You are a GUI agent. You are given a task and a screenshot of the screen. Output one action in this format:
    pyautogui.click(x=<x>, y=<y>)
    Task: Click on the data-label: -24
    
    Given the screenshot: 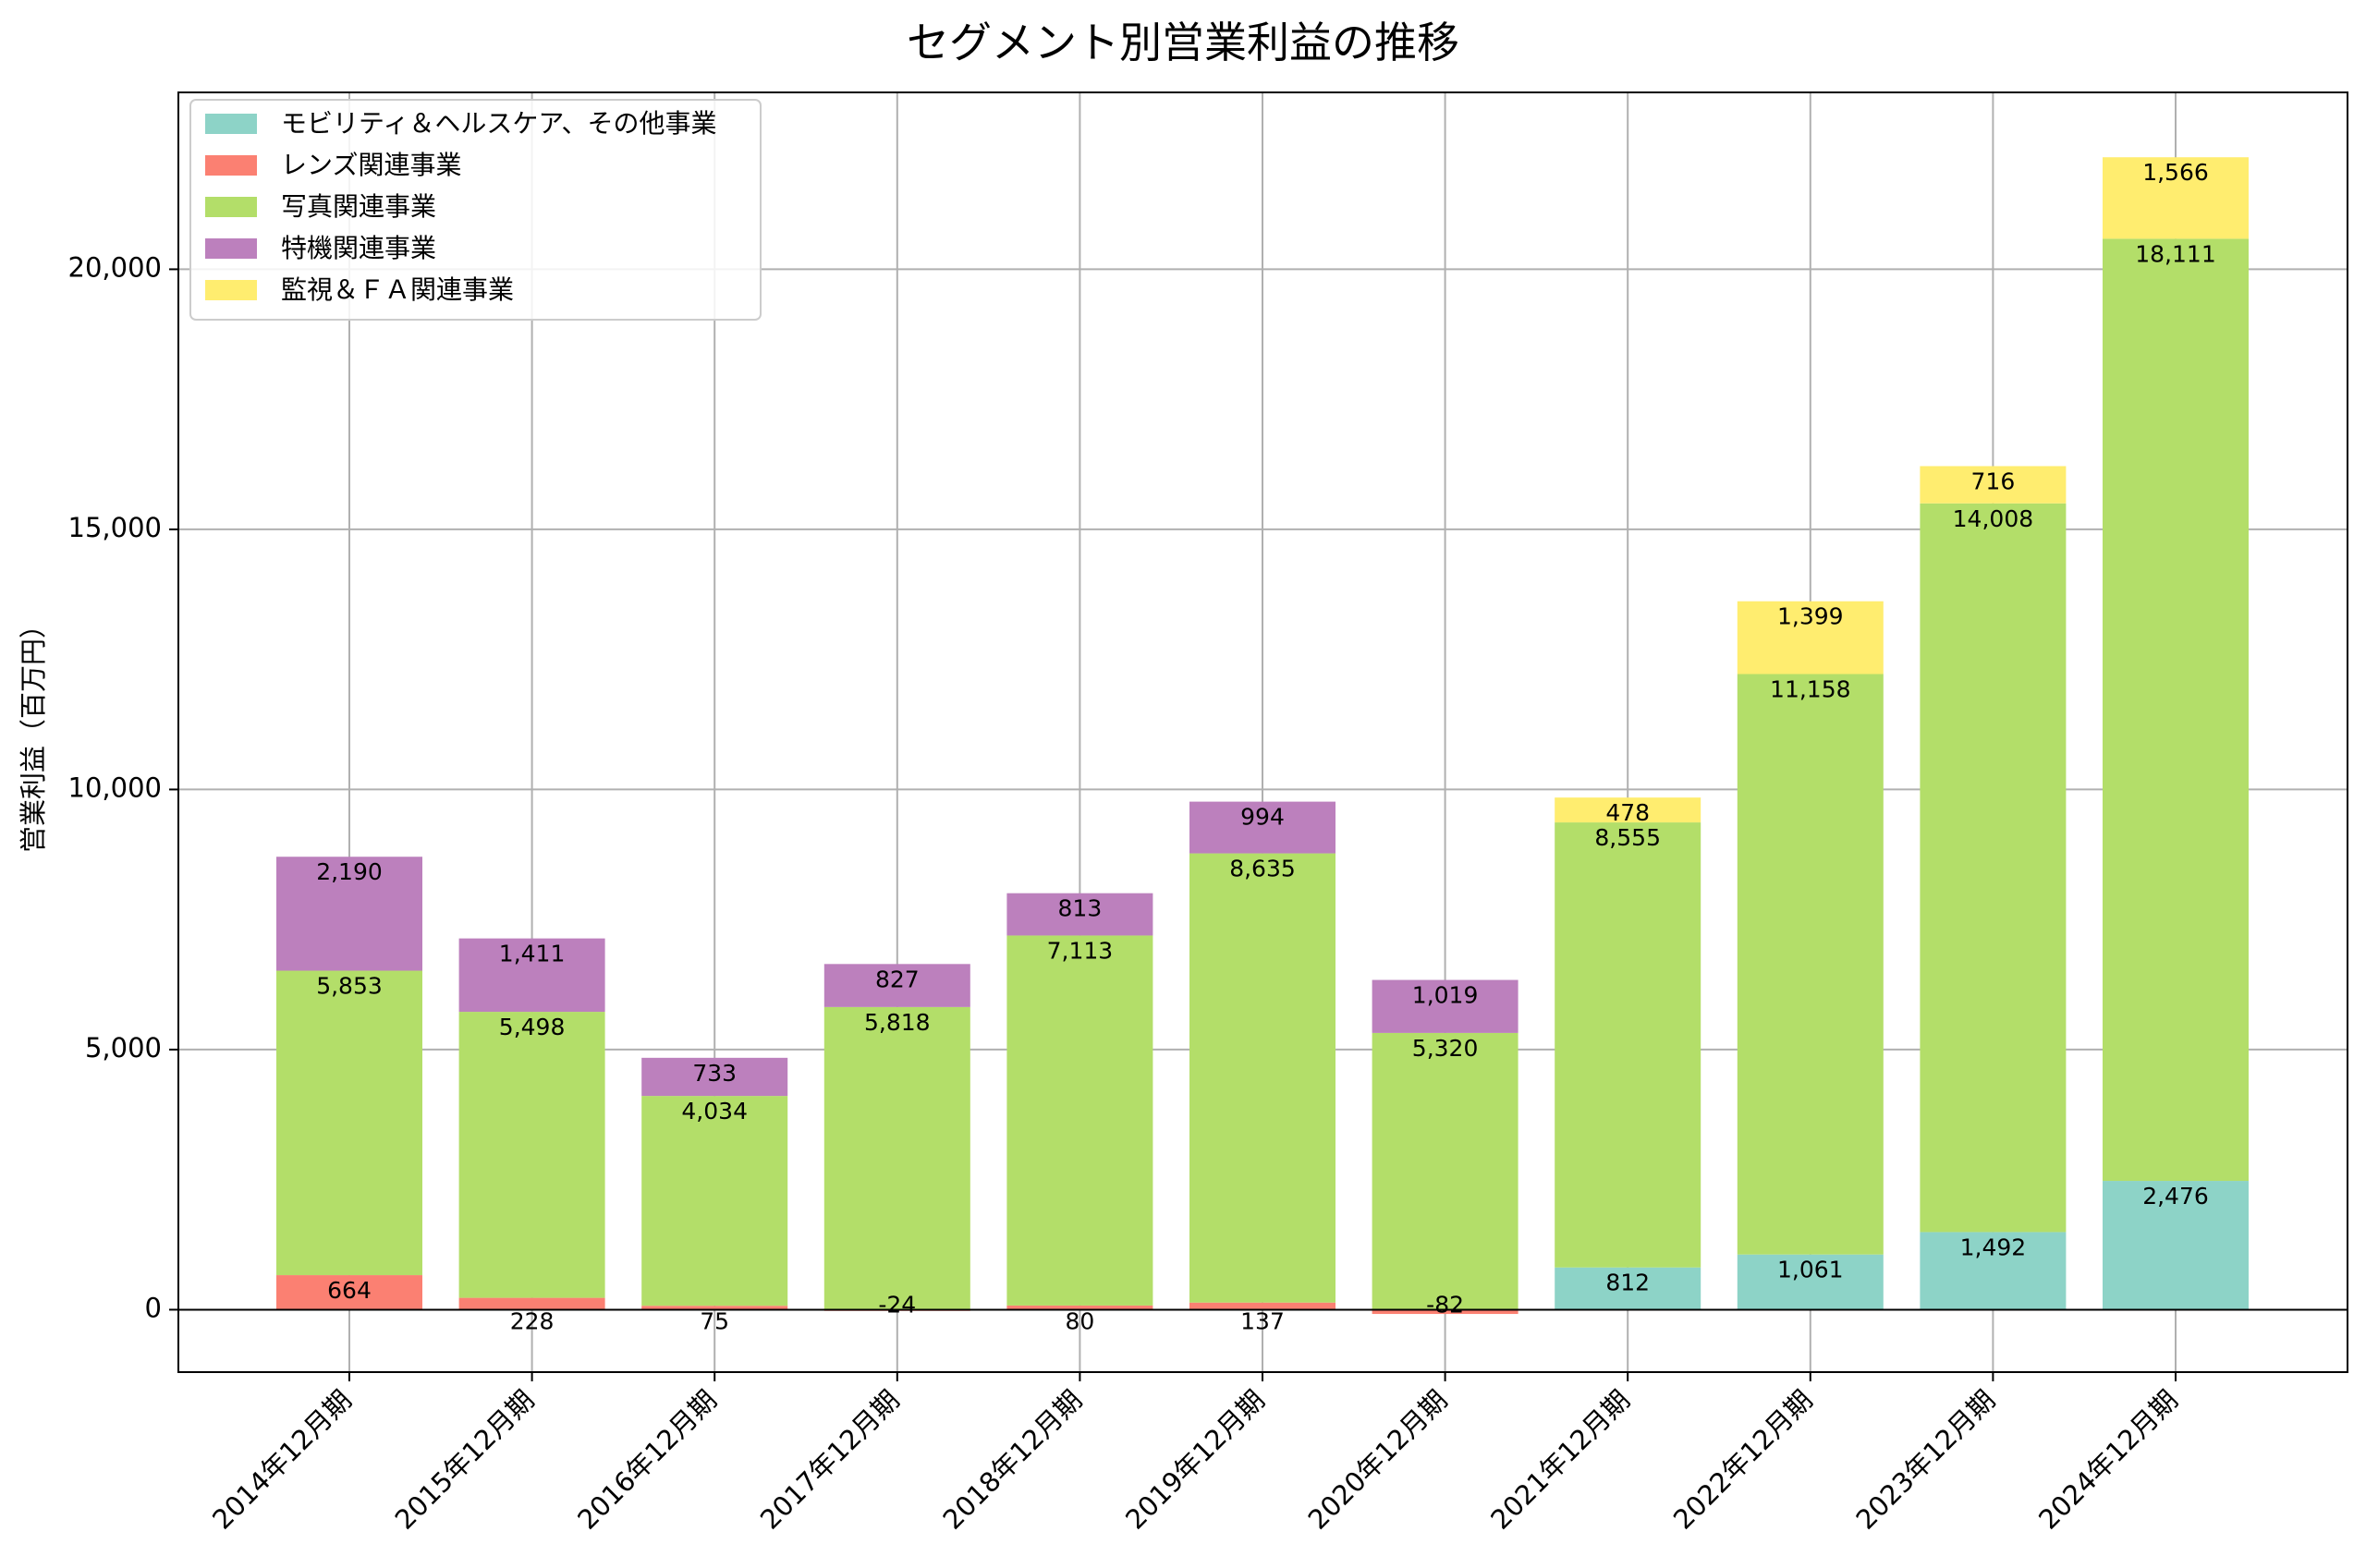 What is the action you would take?
    pyautogui.click(x=897, y=1304)
    